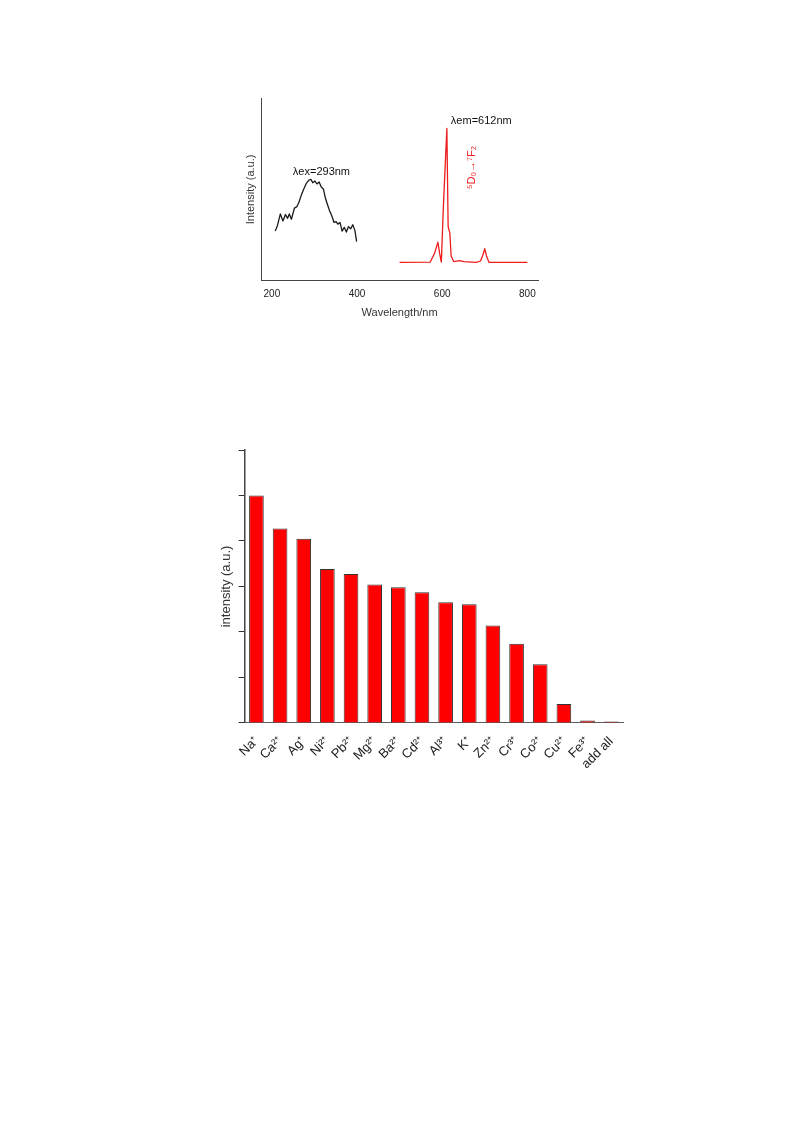 The image size is (793, 1121). I want to click on x-axis-title: Wavelength/nm, so click(399, 312).